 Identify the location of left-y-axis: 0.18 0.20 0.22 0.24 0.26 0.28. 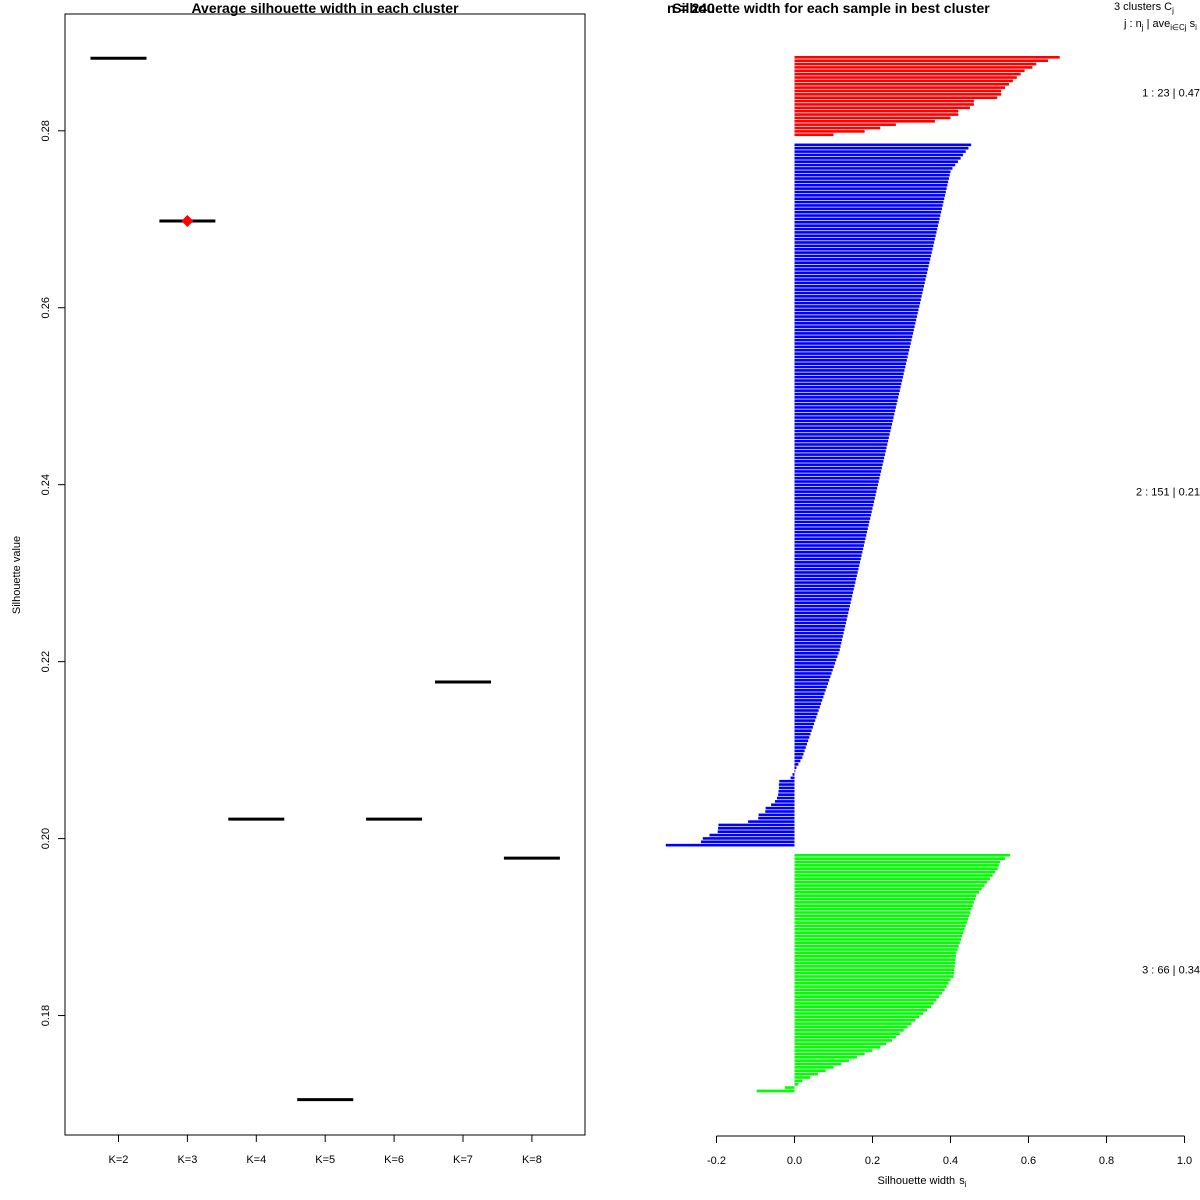
(52, 573).